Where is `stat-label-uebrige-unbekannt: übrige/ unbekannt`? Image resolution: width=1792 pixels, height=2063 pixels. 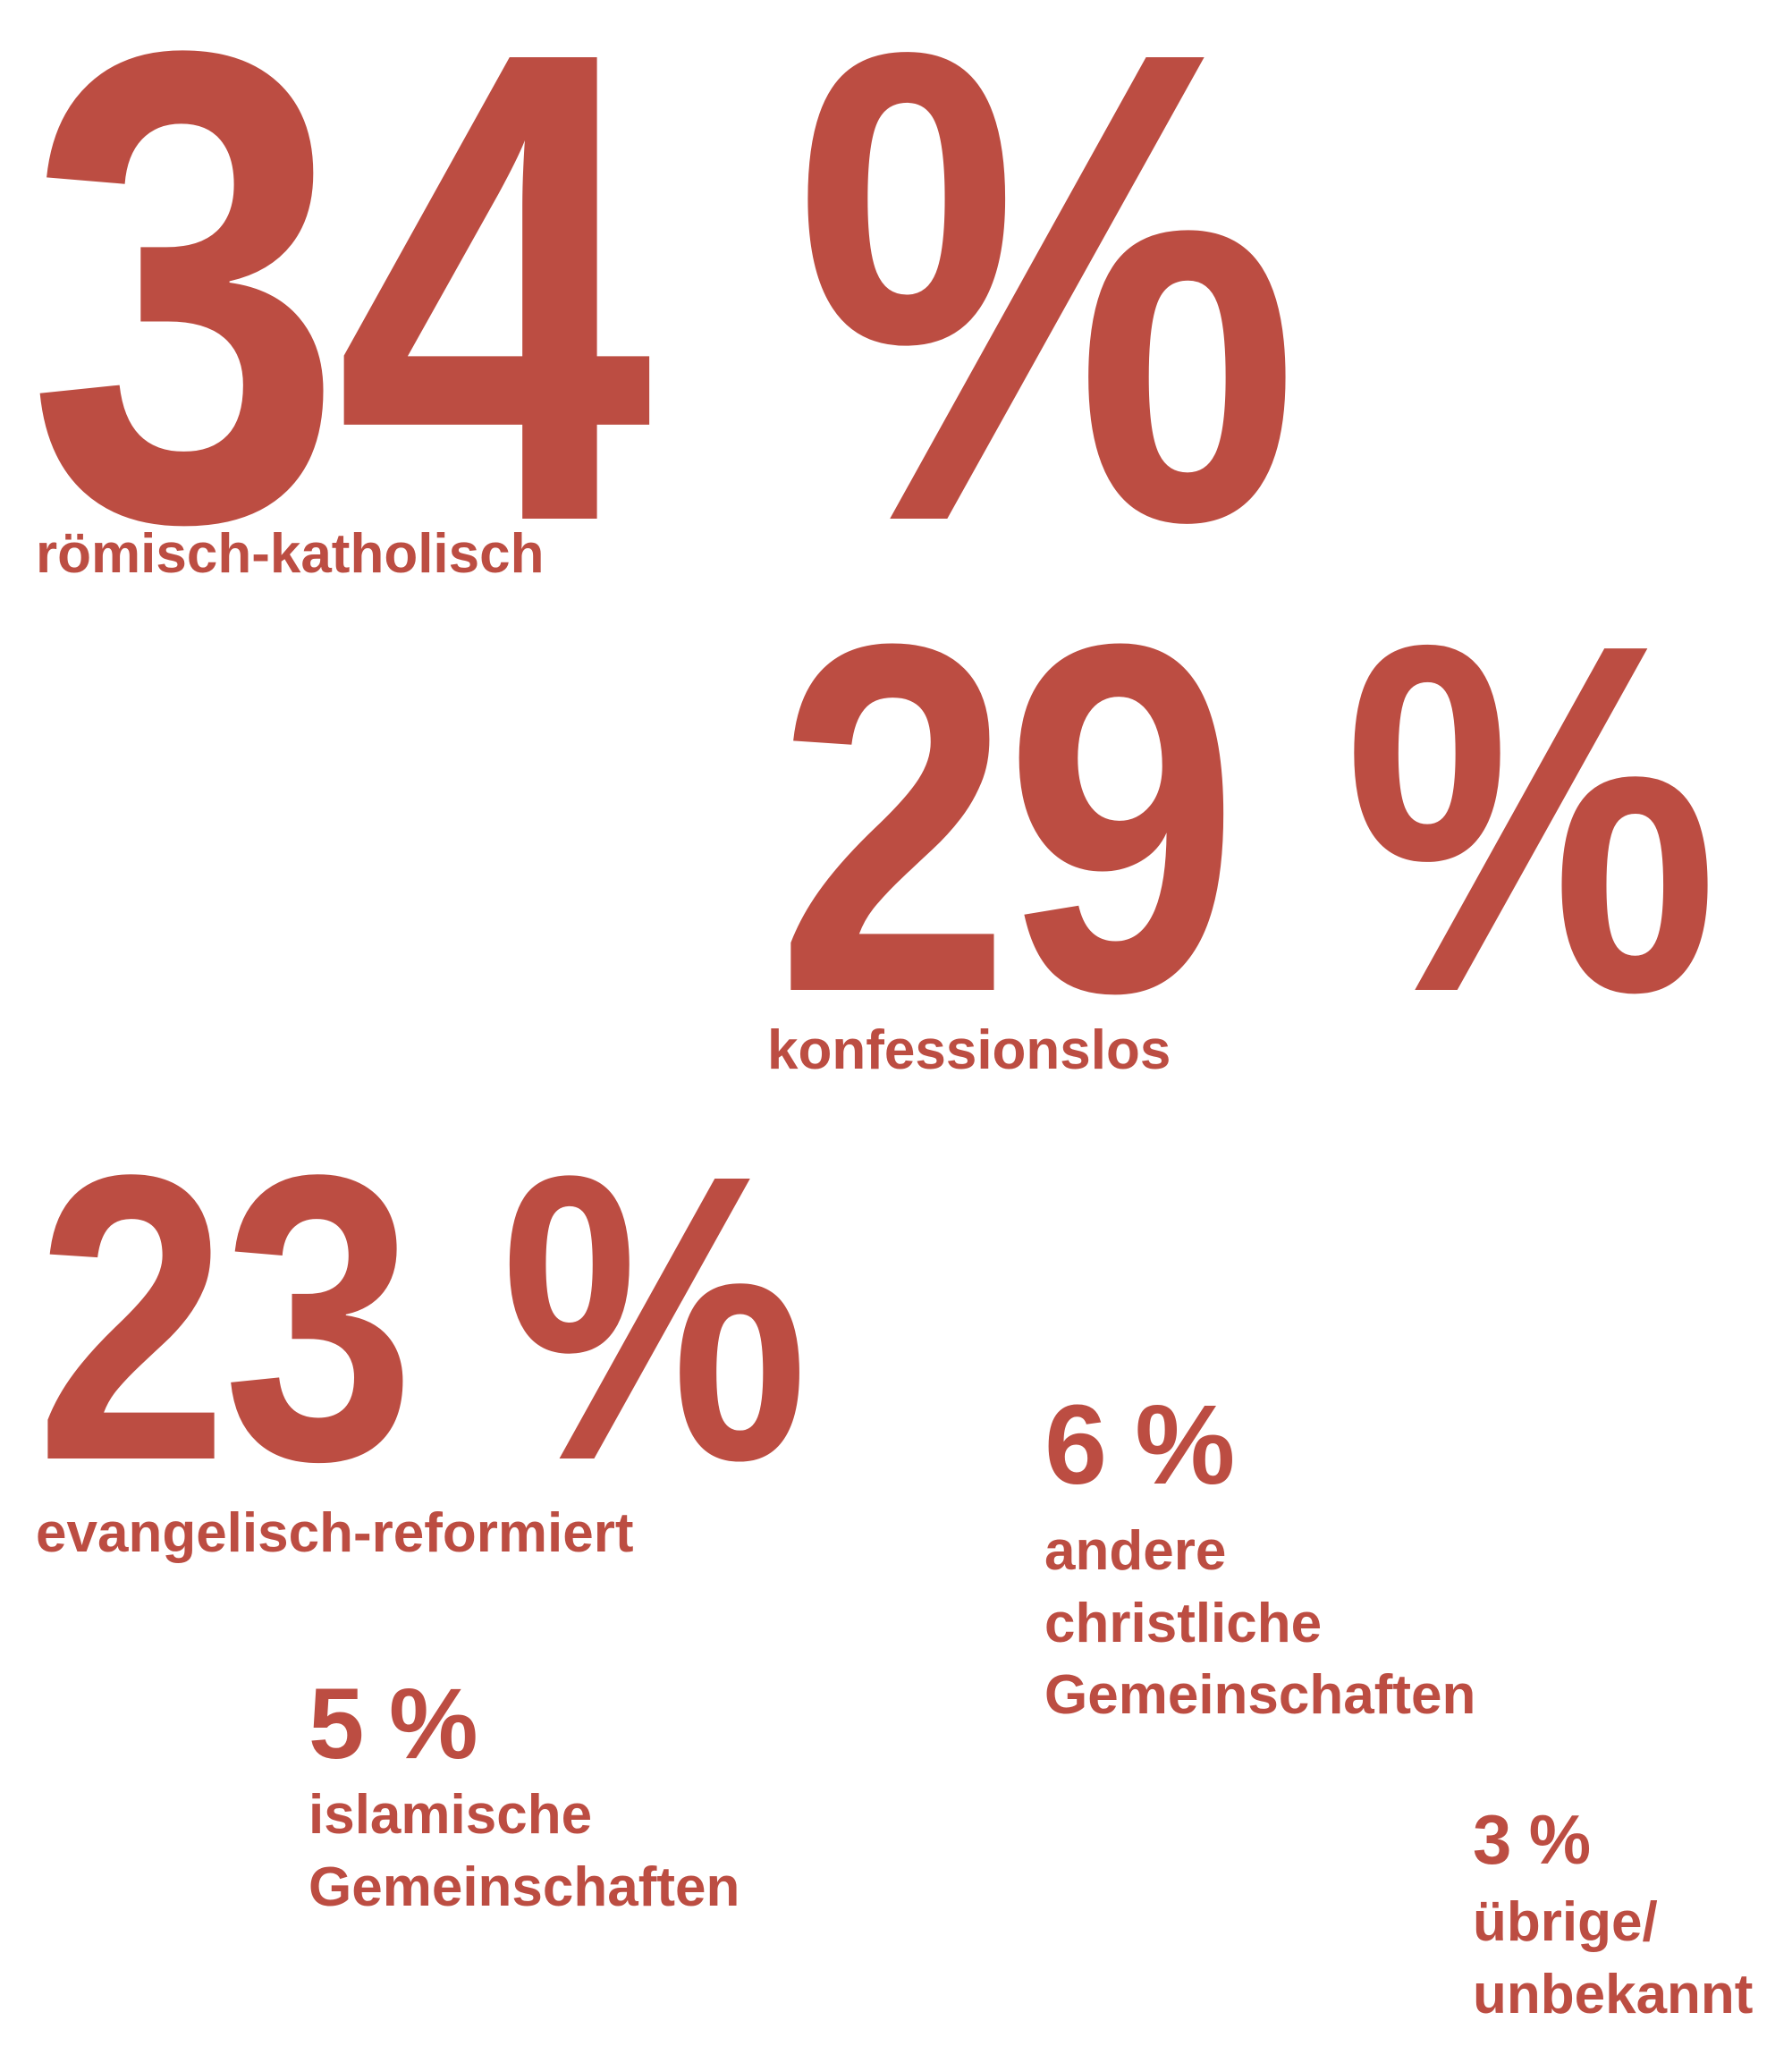 stat-label-uebrige-unbekannt: übrige/ unbekannt is located at coordinates (1613, 1959).